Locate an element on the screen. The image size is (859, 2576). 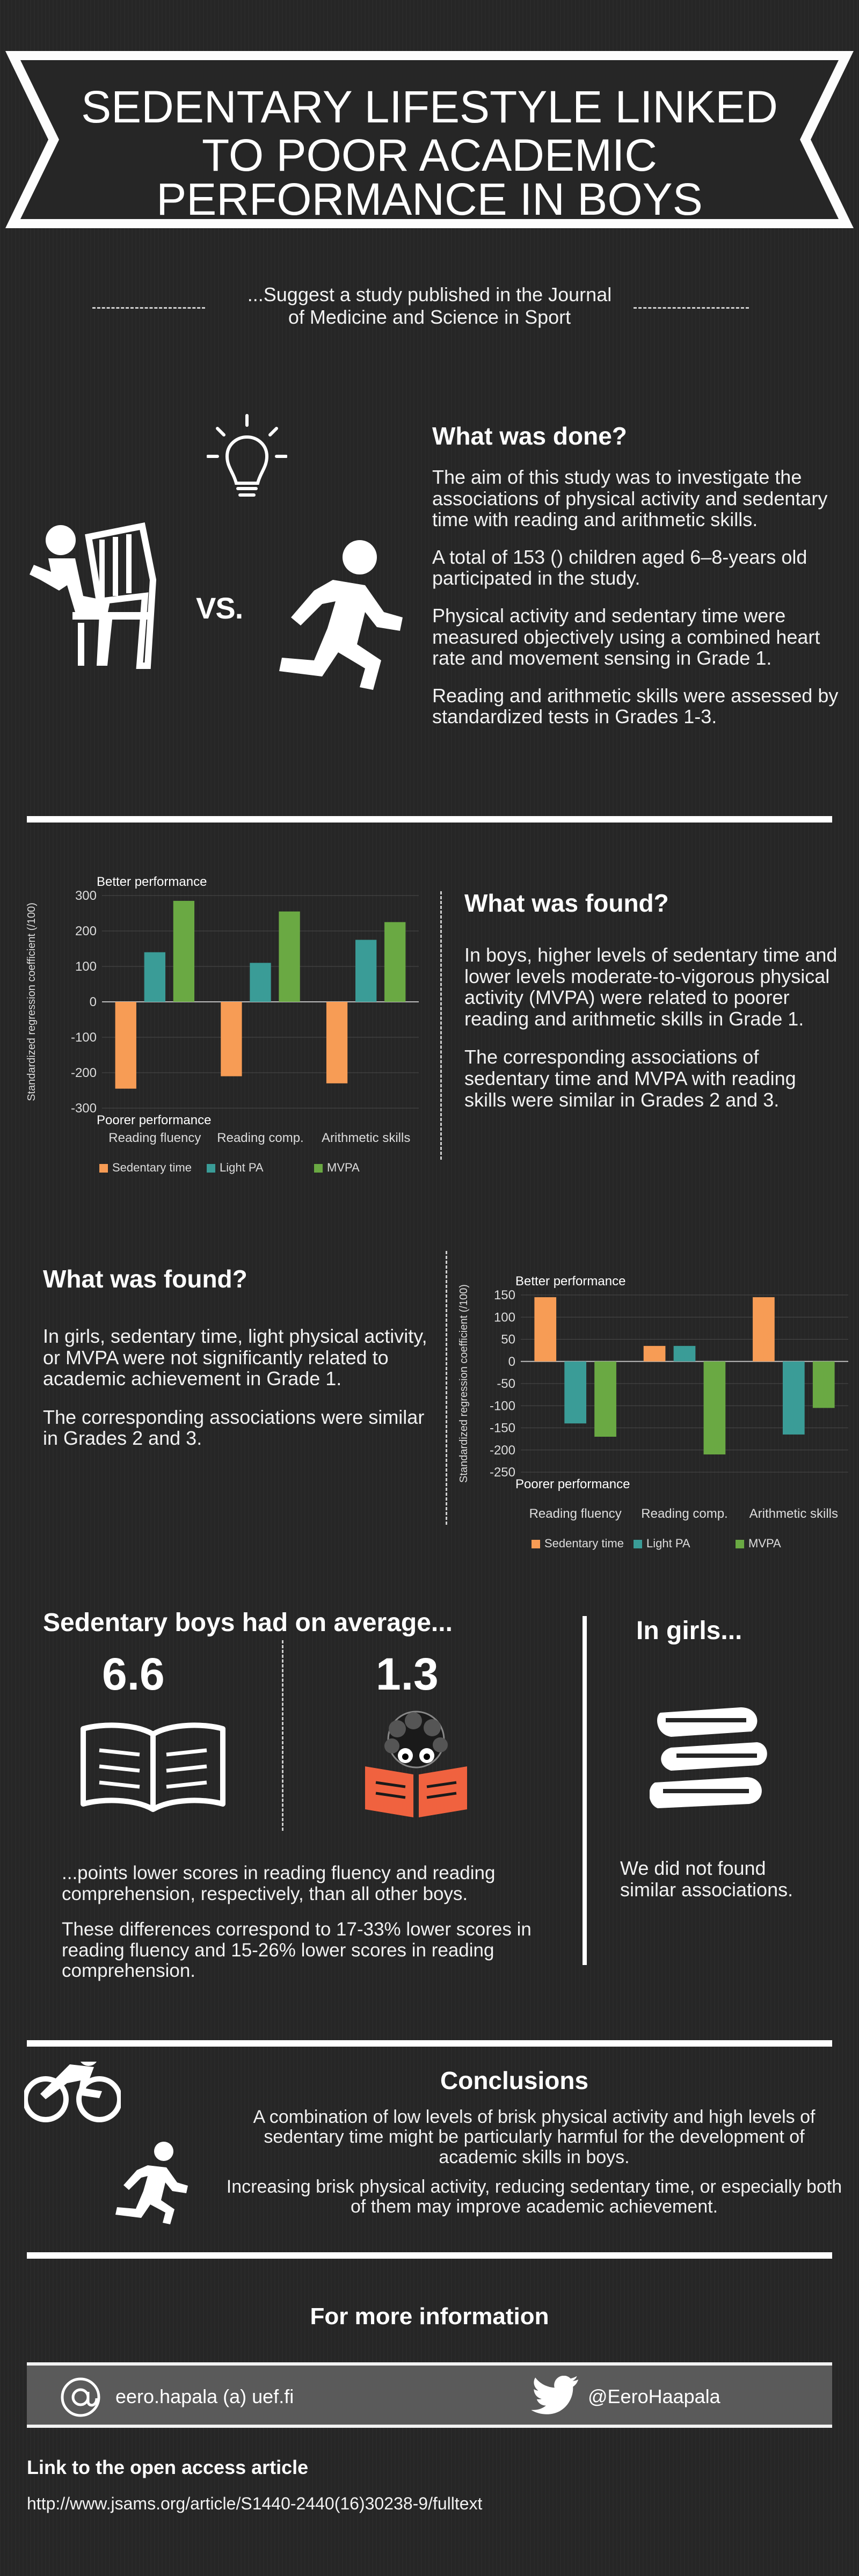
running-person-icon is located at coordinates (341, 615).